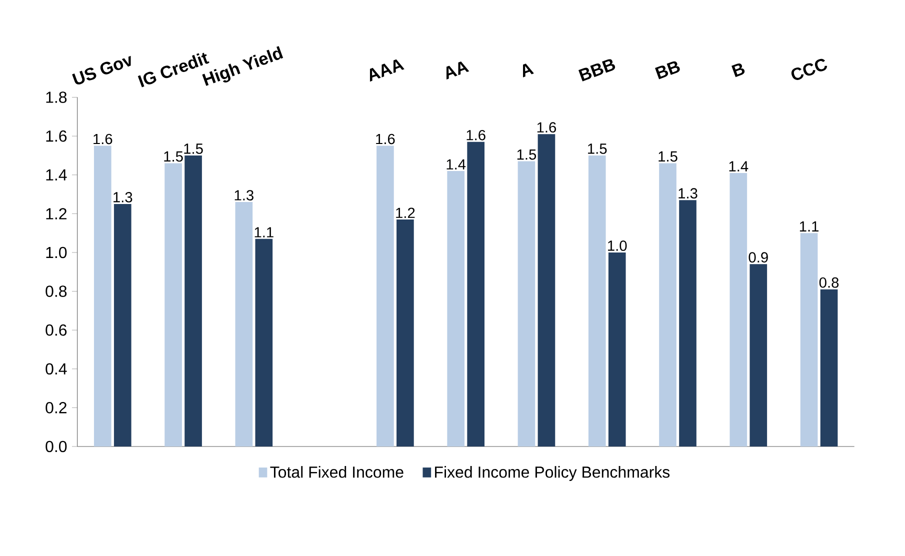 The image size is (905, 556). Describe the element at coordinates (458, 71) in the screenshot. I see `x-tick-label: AA` at that location.